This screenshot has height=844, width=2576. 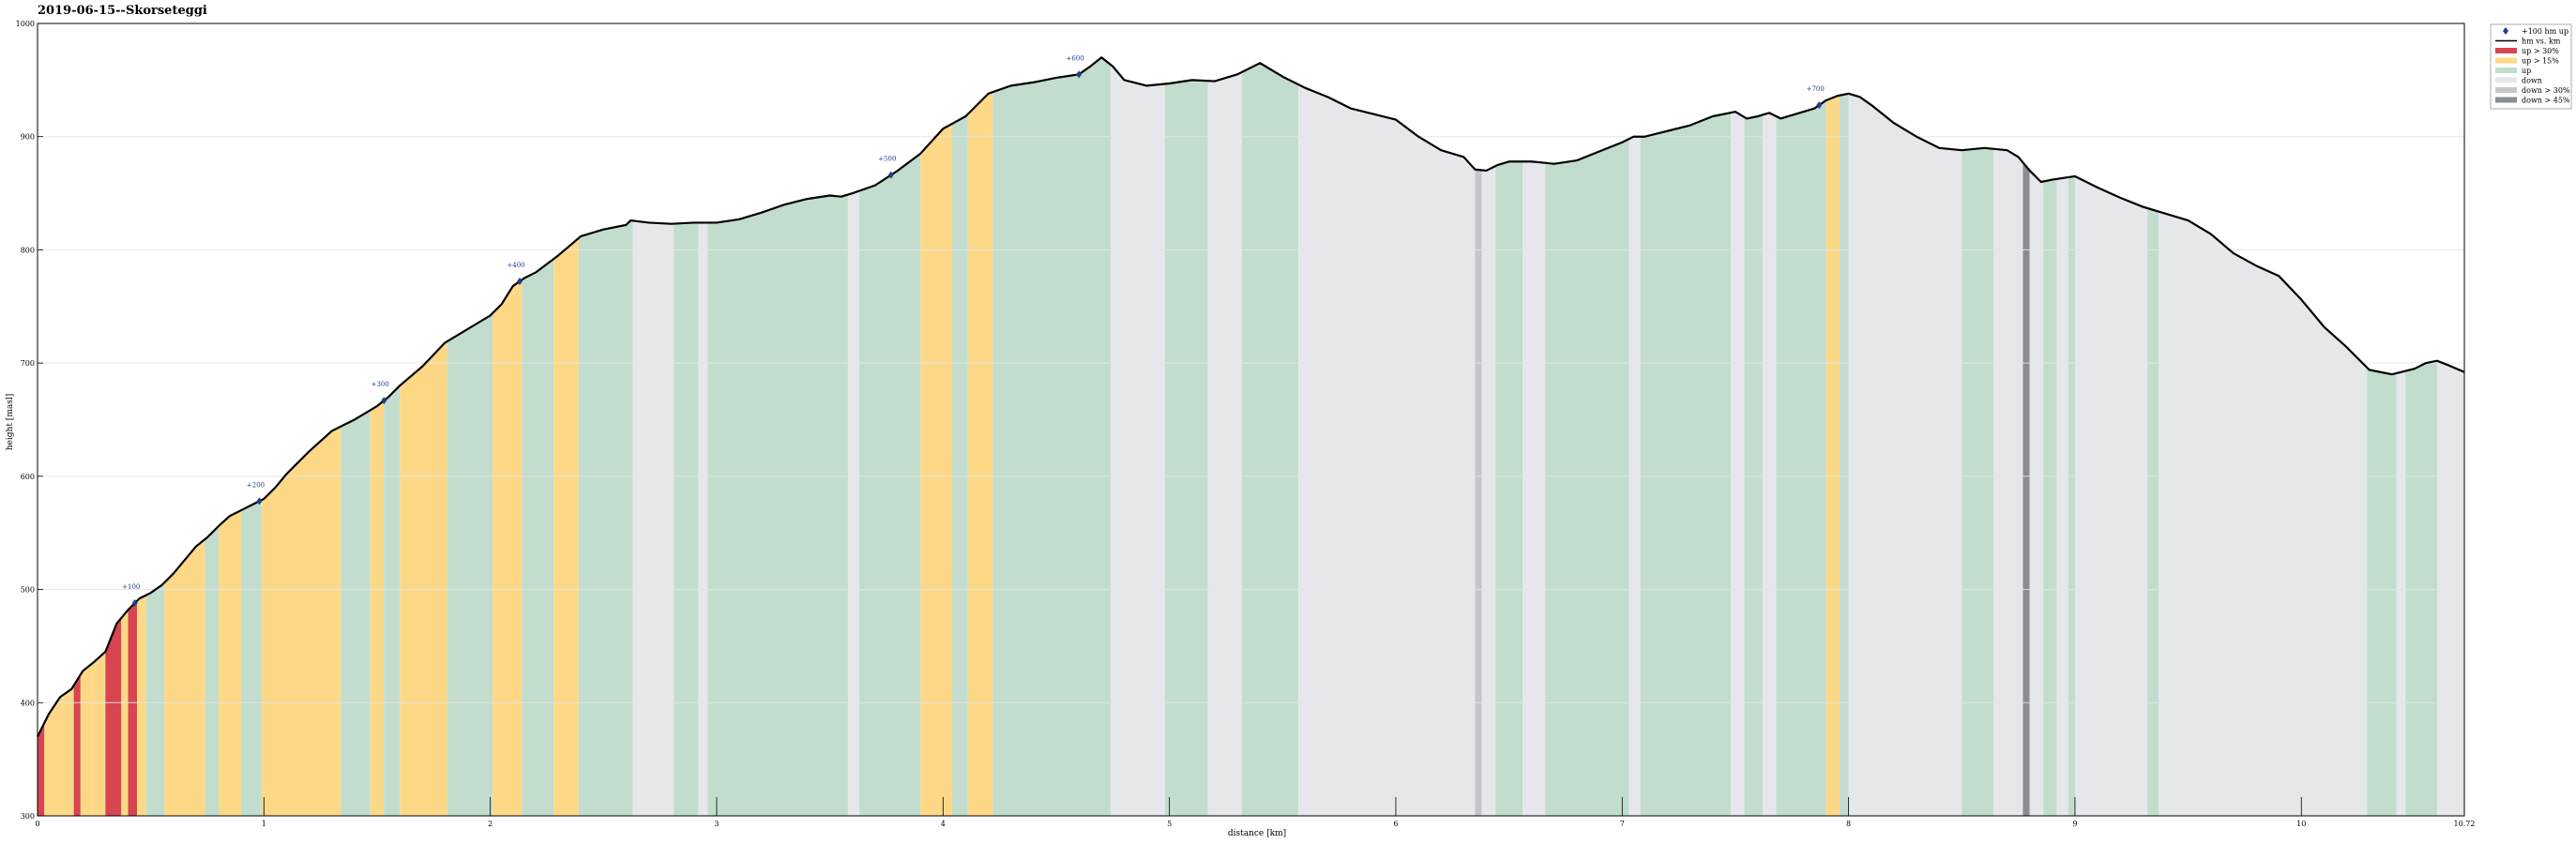 I want to click on x-tick-label: 0, so click(x=37, y=824).